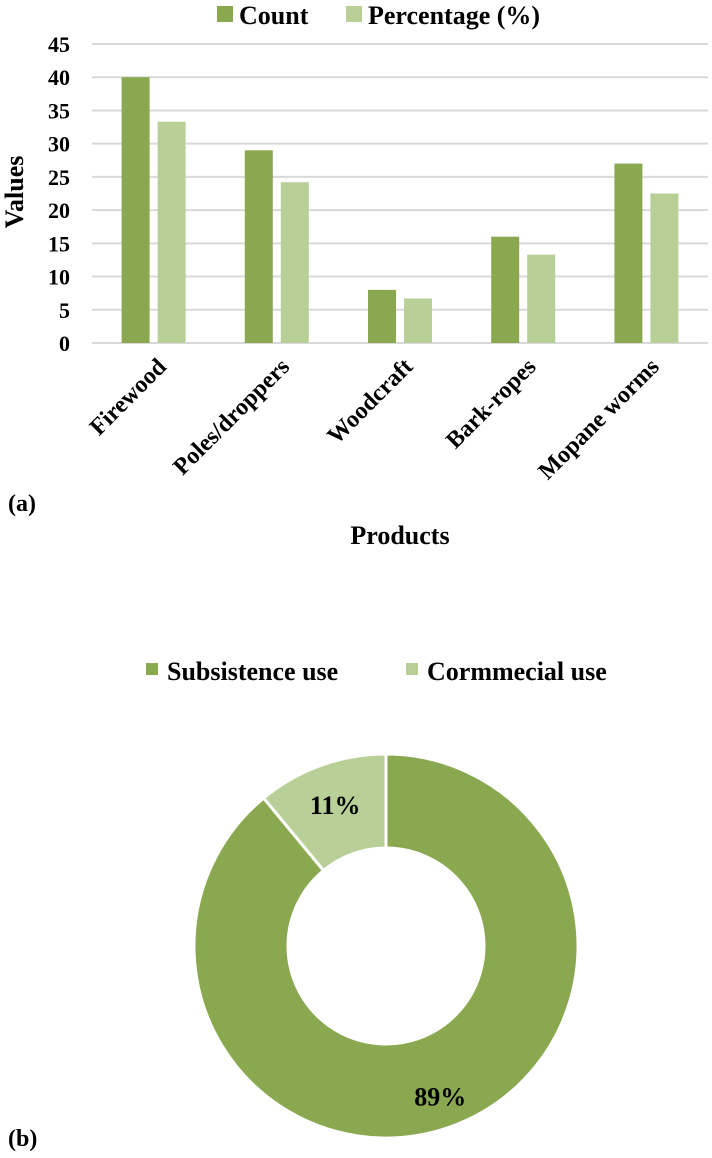 The width and height of the screenshot is (712, 1158). Describe the element at coordinates (491, 404) in the screenshot. I see `x-category-label: Bark-ropes` at that location.